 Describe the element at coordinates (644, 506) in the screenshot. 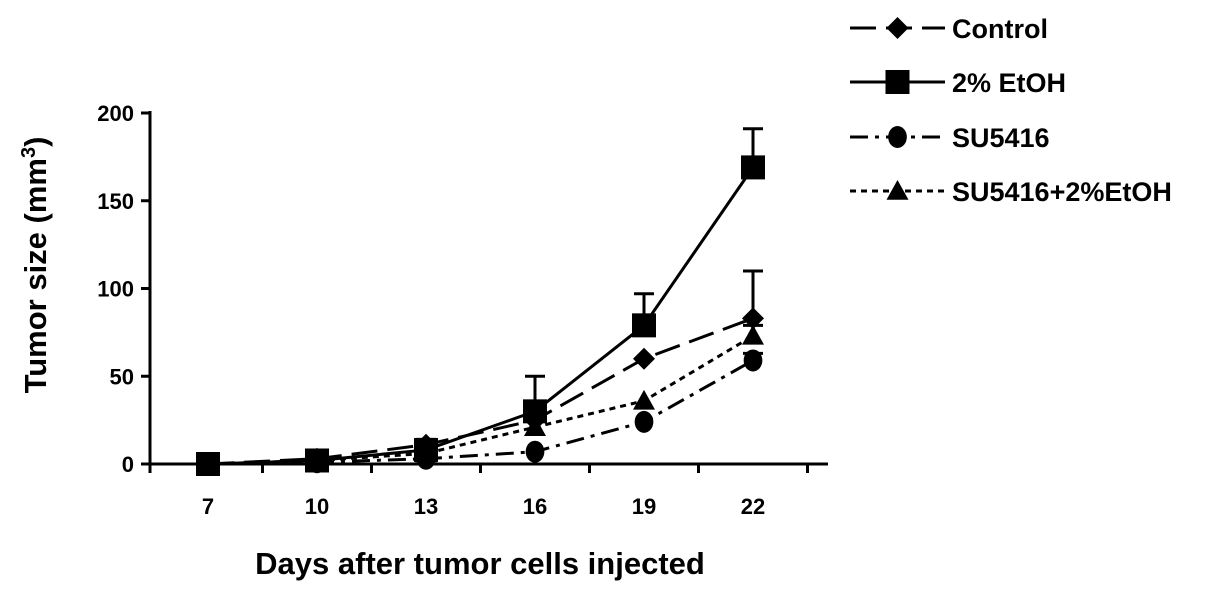

I see `x-tick-label: 19` at that location.